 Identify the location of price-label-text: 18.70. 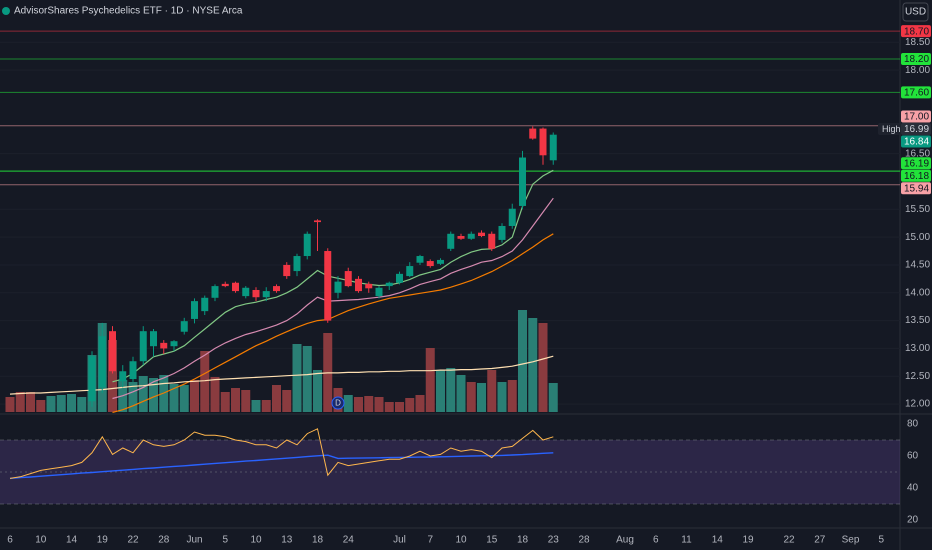
(916, 31).